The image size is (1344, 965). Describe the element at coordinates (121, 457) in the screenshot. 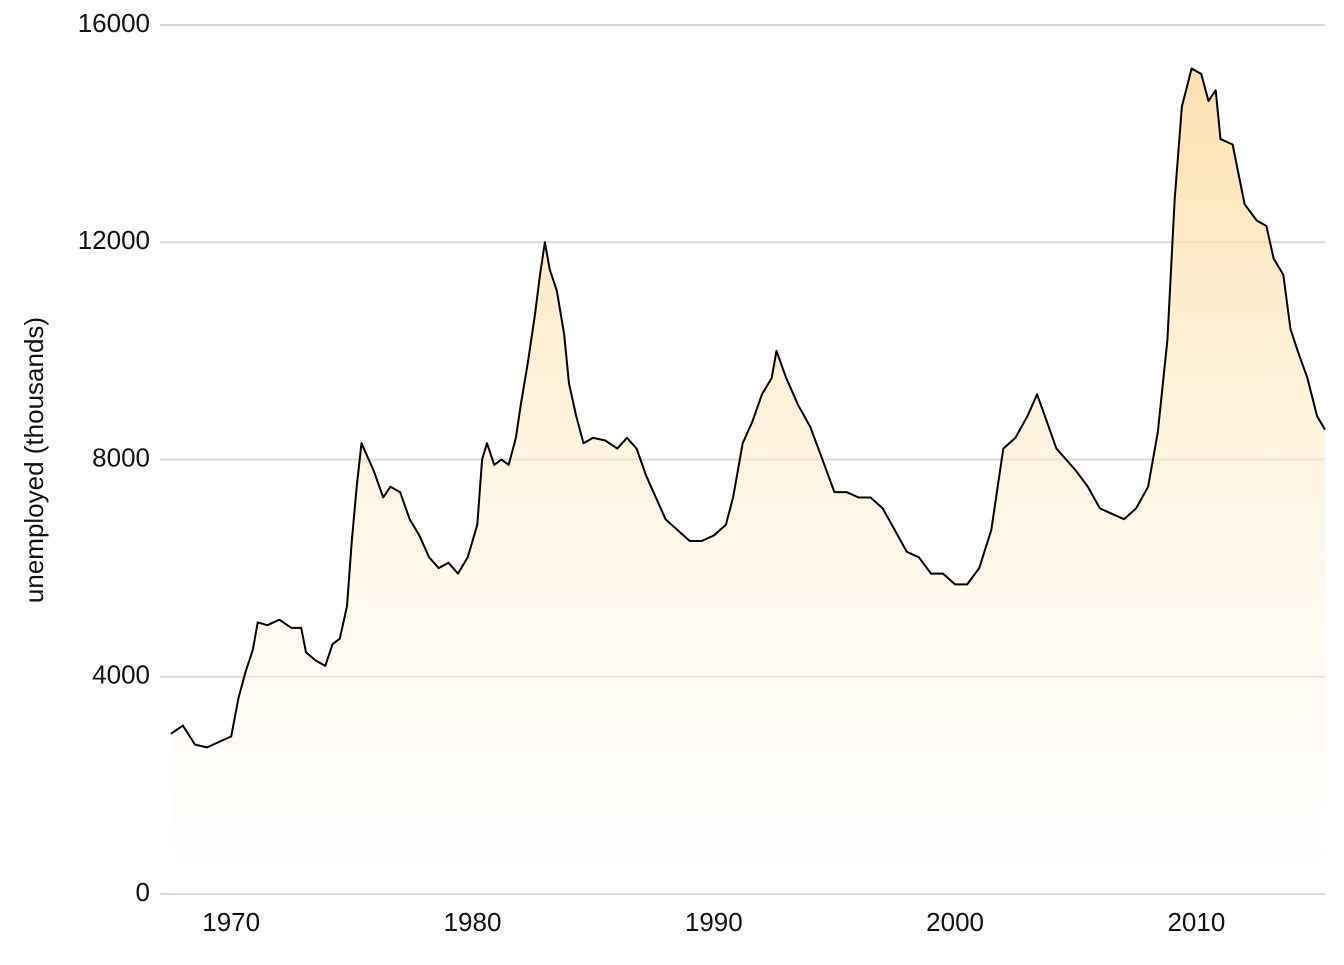

I see `y-tick-label: 8000` at that location.